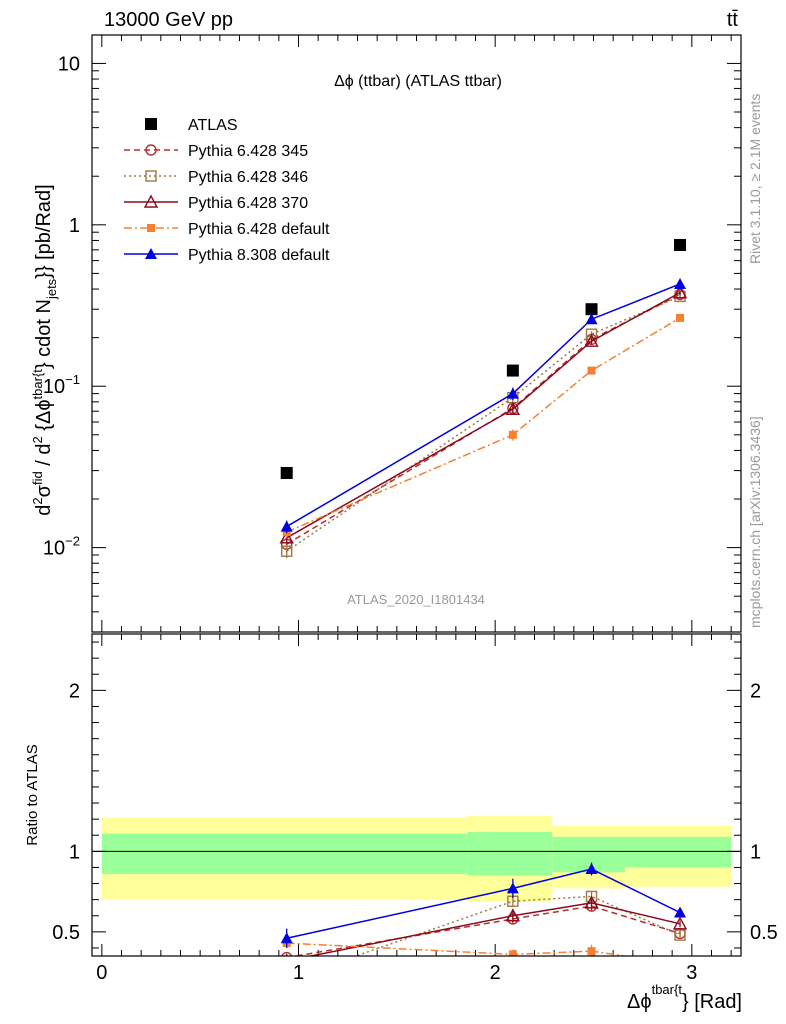  I want to click on ratio-x-tick-label: 3, so click(691, 973).